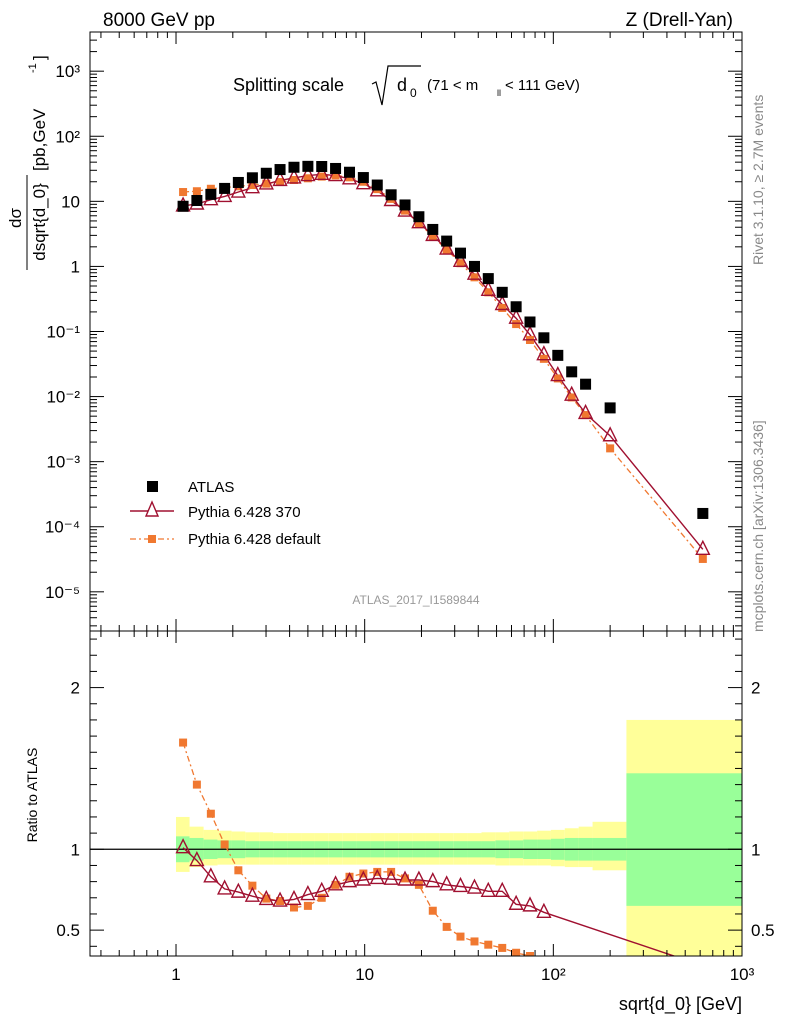 This screenshot has height=1024, width=786. What do you see at coordinates (542, 85) in the screenshot?
I see `main-title-range-b: < 111 GeV)` at bounding box center [542, 85].